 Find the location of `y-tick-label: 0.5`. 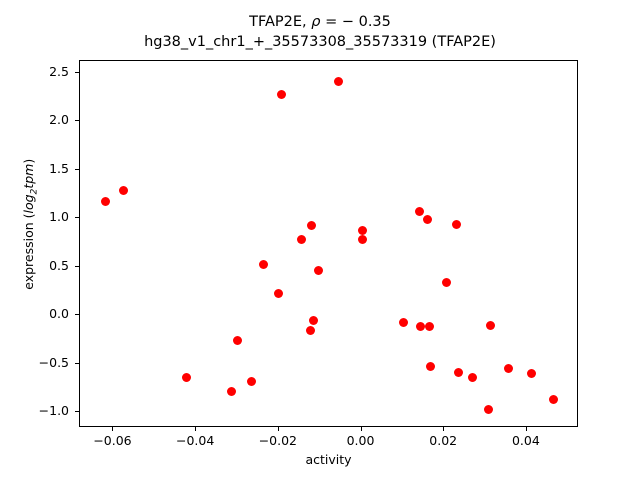

y-tick-label: 0.5 is located at coordinates (59, 265).